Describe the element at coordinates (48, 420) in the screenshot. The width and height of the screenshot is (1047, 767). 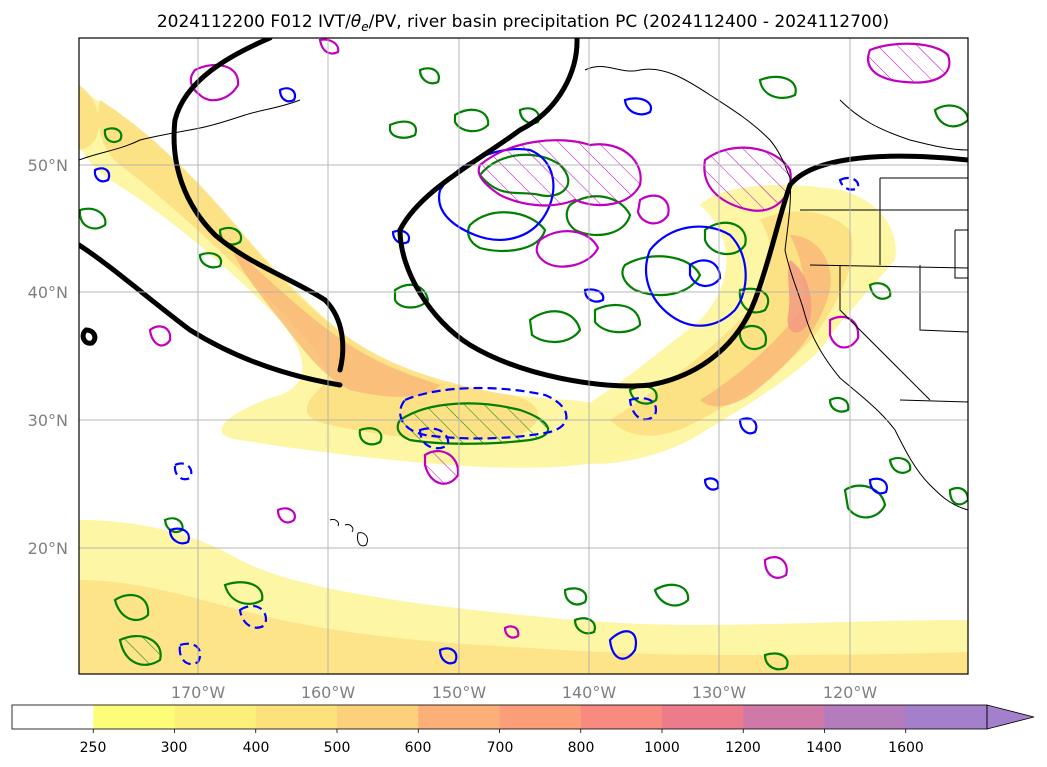
I see `lat-label-30: 30°N` at that location.